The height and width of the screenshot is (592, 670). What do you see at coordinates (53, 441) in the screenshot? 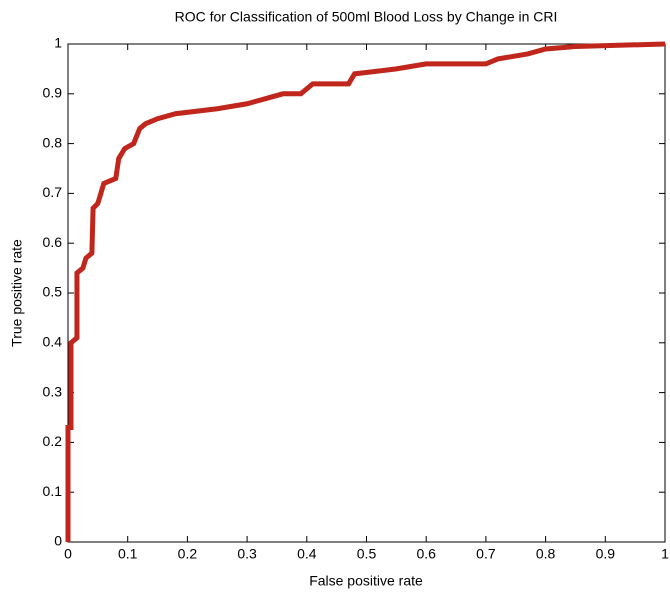
I see `y-tick-label: 0.2` at bounding box center [53, 441].